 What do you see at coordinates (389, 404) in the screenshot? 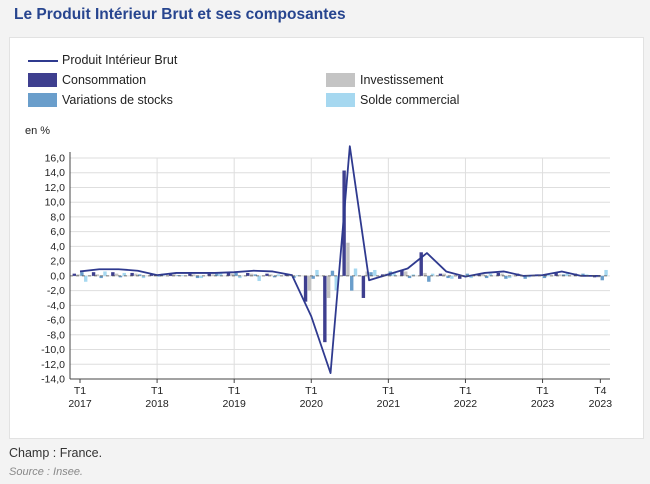
I see `x-tick-year: 2021` at bounding box center [389, 404].